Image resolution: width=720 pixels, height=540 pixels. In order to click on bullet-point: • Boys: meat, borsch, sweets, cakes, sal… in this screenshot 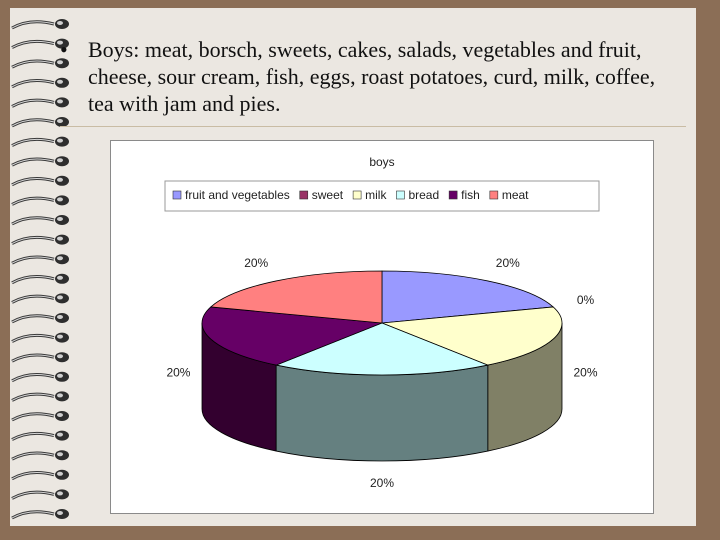, I will do `click(365, 76)`.